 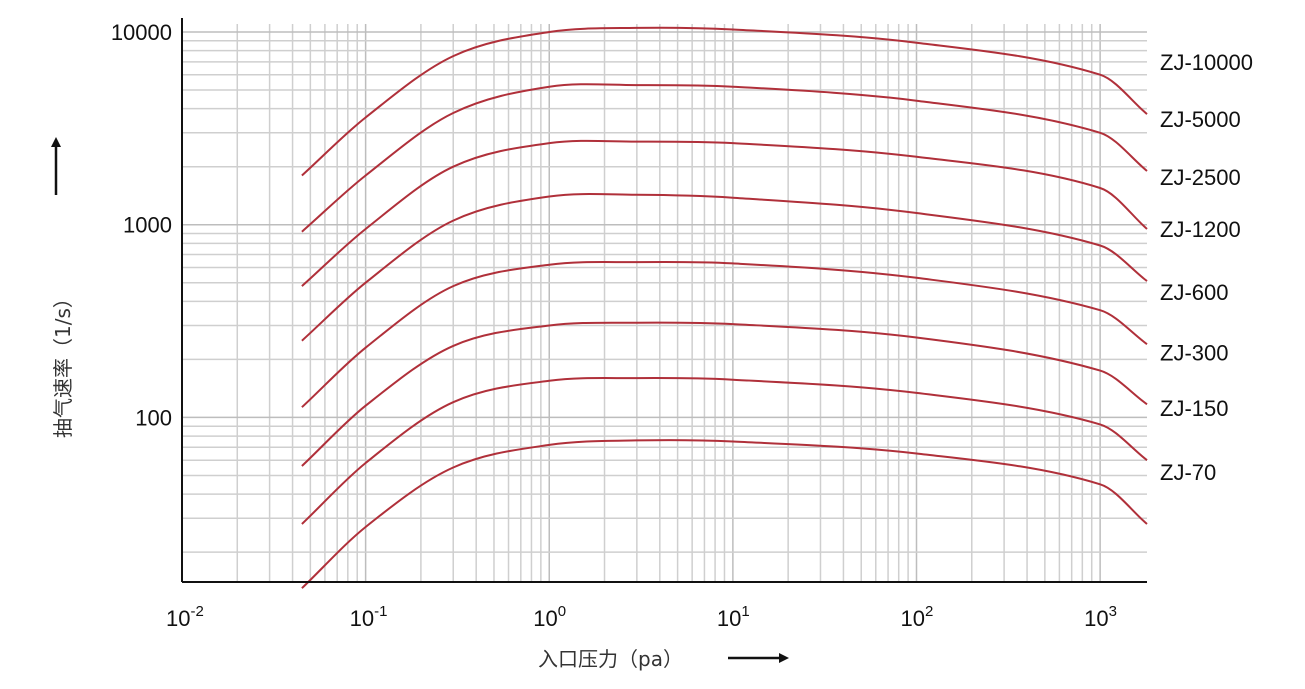 I want to click on y-axis-title-group: 抽气速率（1/s）, so click(x=63, y=287).